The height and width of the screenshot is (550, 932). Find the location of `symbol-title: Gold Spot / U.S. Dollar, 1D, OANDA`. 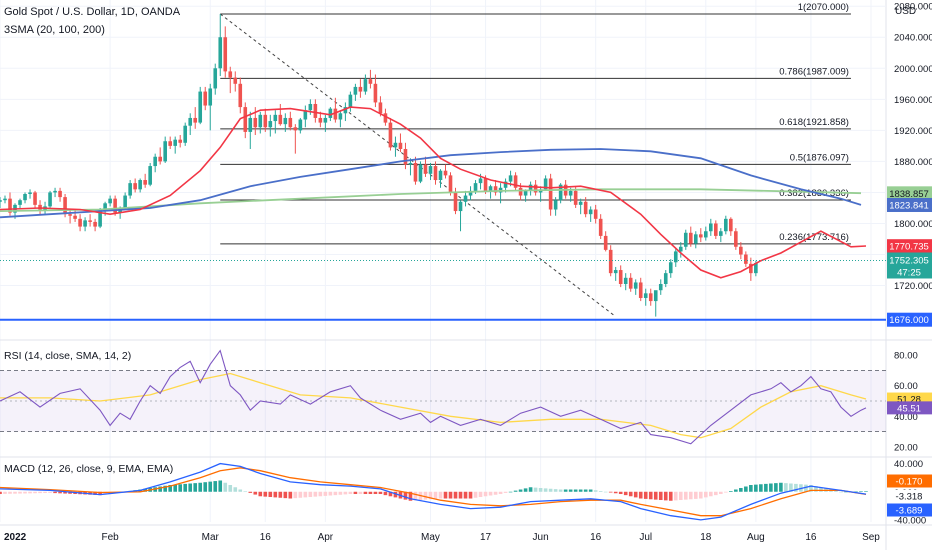

symbol-title: Gold Spot / U.S. Dollar, 1D, OANDA is located at coordinates (92, 12).